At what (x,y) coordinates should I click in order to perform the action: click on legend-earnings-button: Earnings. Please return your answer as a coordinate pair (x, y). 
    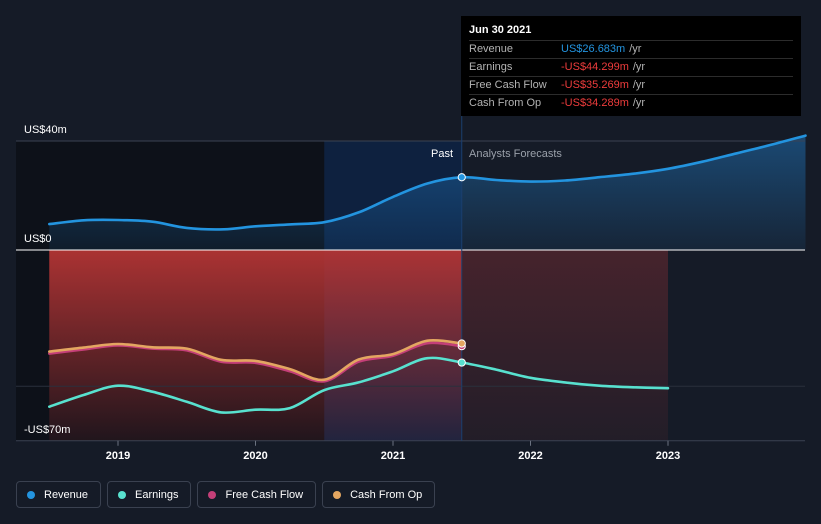
    Looking at the image, I should click on (149, 494).